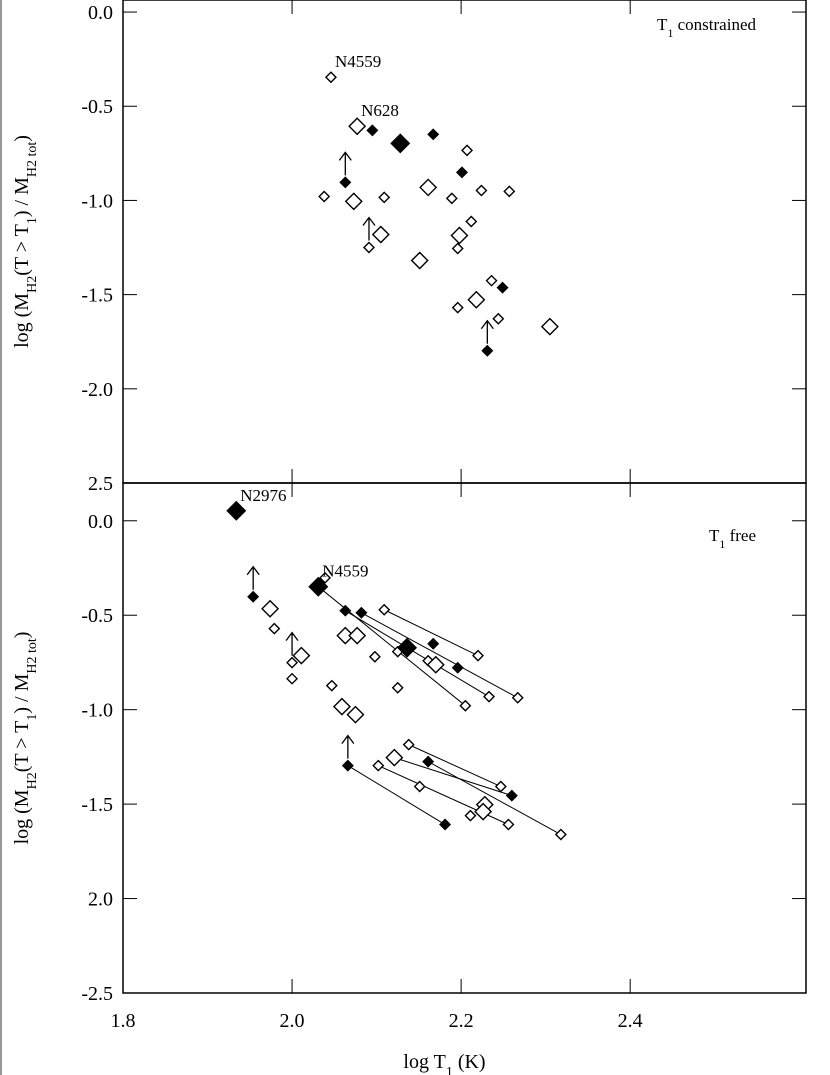 Image resolution: width=830 pixels, height=1075 pixels. What do you see at coordinates (100, 900) in the screenshot?
I see `y-tick-label: 2.0` at bounding box center [100, 900].